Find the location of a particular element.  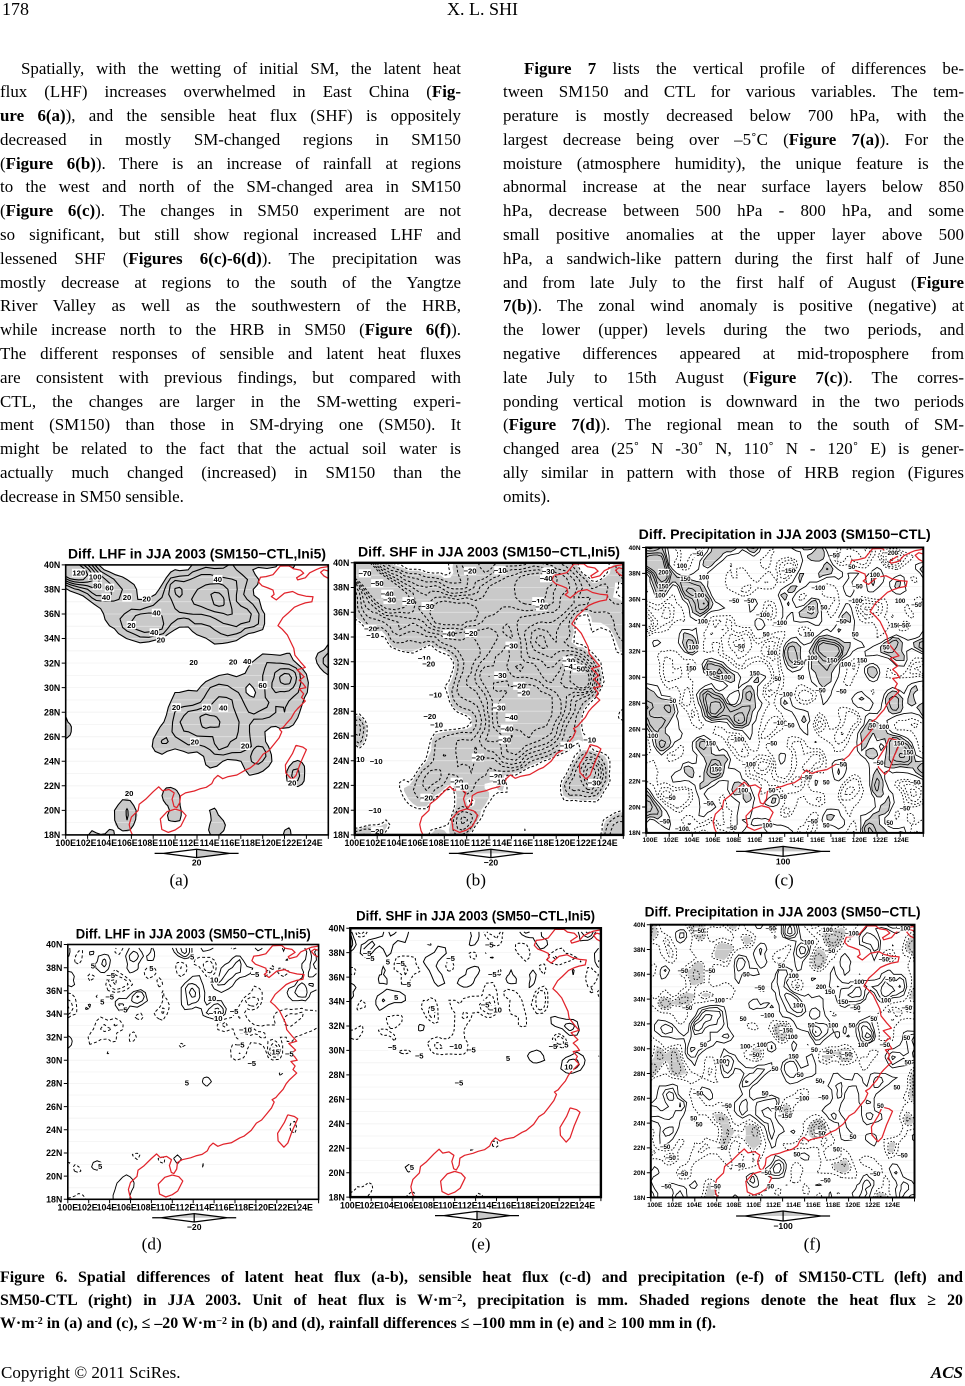

svg-text: 34N is located at coordinates (639, 999).